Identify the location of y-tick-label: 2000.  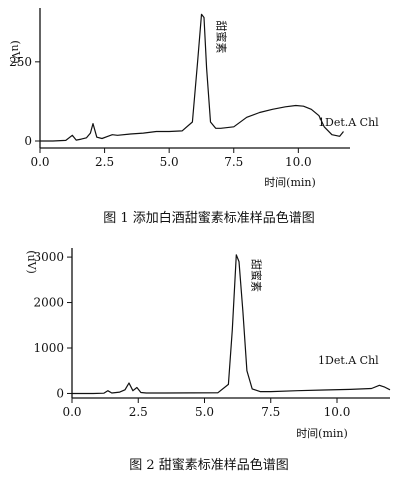
(48, 303).